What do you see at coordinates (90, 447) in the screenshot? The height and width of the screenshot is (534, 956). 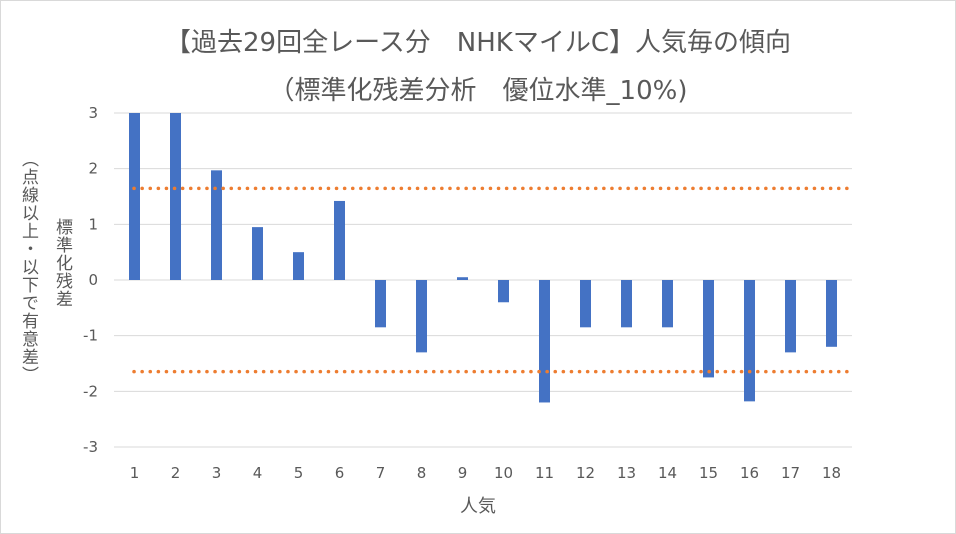 I see `y-tick-label: -3` at bounding box center [90, 447].